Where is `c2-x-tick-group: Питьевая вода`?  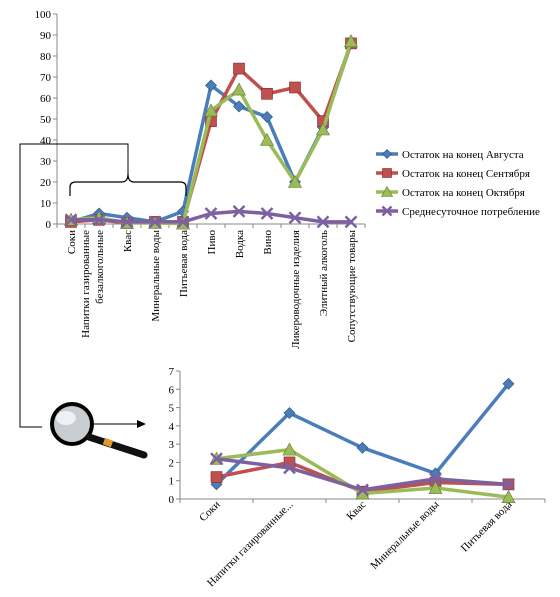 c2-x-tick-group: Питьевая вода is located at coordinates (487, 527).